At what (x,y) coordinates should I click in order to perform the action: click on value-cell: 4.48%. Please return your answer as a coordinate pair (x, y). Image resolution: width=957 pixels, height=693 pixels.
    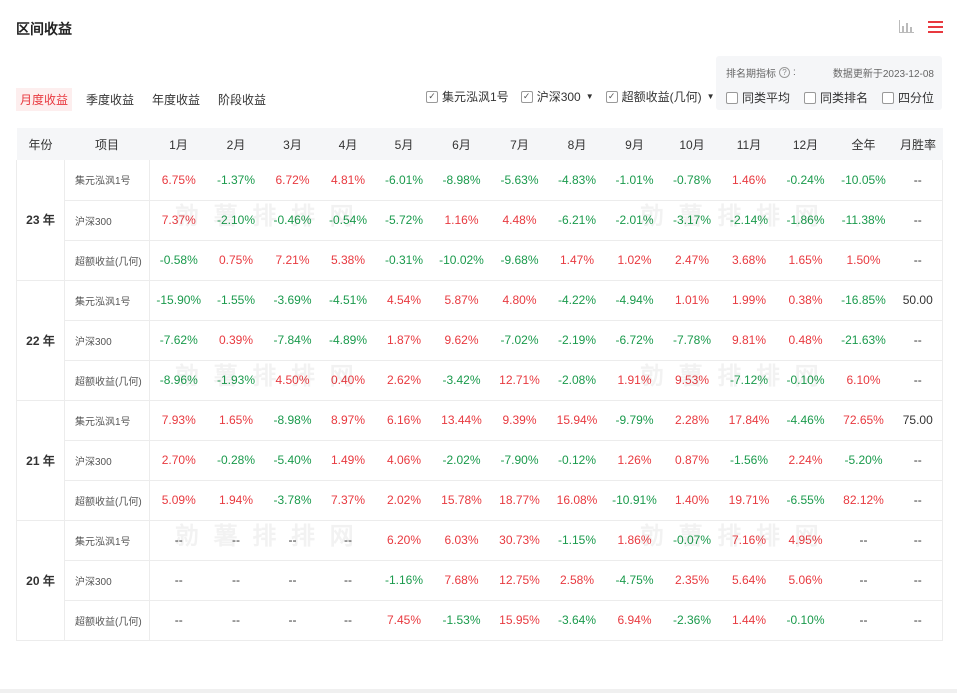
    Looking at the image, I should click on (519, 220).